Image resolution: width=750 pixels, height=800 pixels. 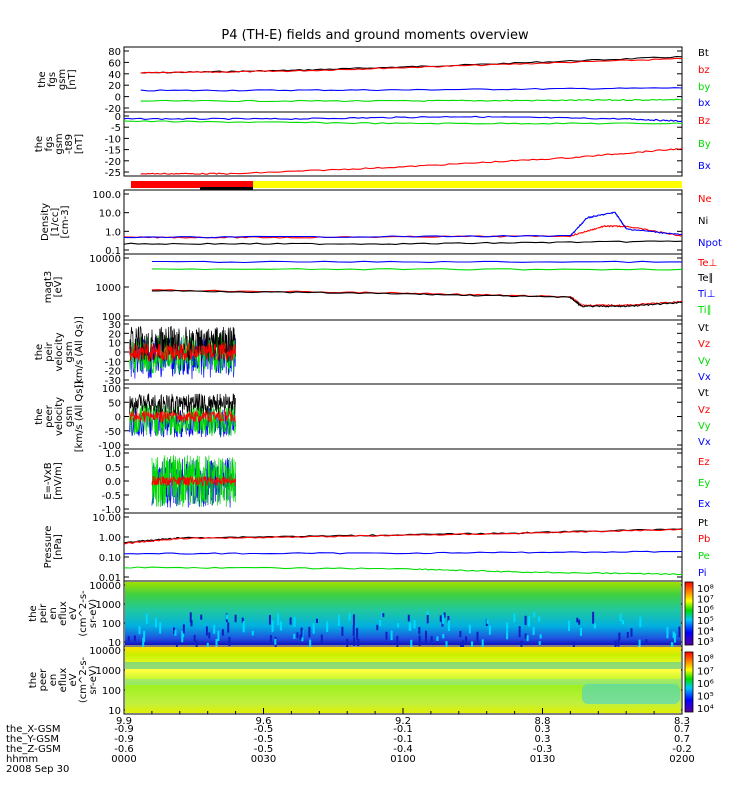 What do you see at coordinates (113, 468) in the screenshot?
I see `y-tick-label: 0.5` at bounding box center [113, 468].